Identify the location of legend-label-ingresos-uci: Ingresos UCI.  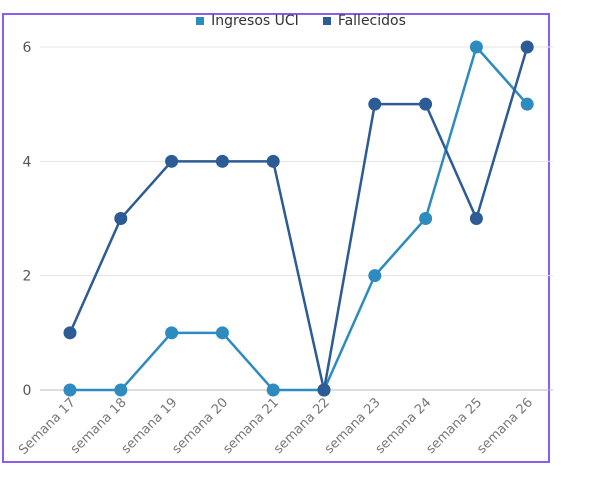
(255, 21).